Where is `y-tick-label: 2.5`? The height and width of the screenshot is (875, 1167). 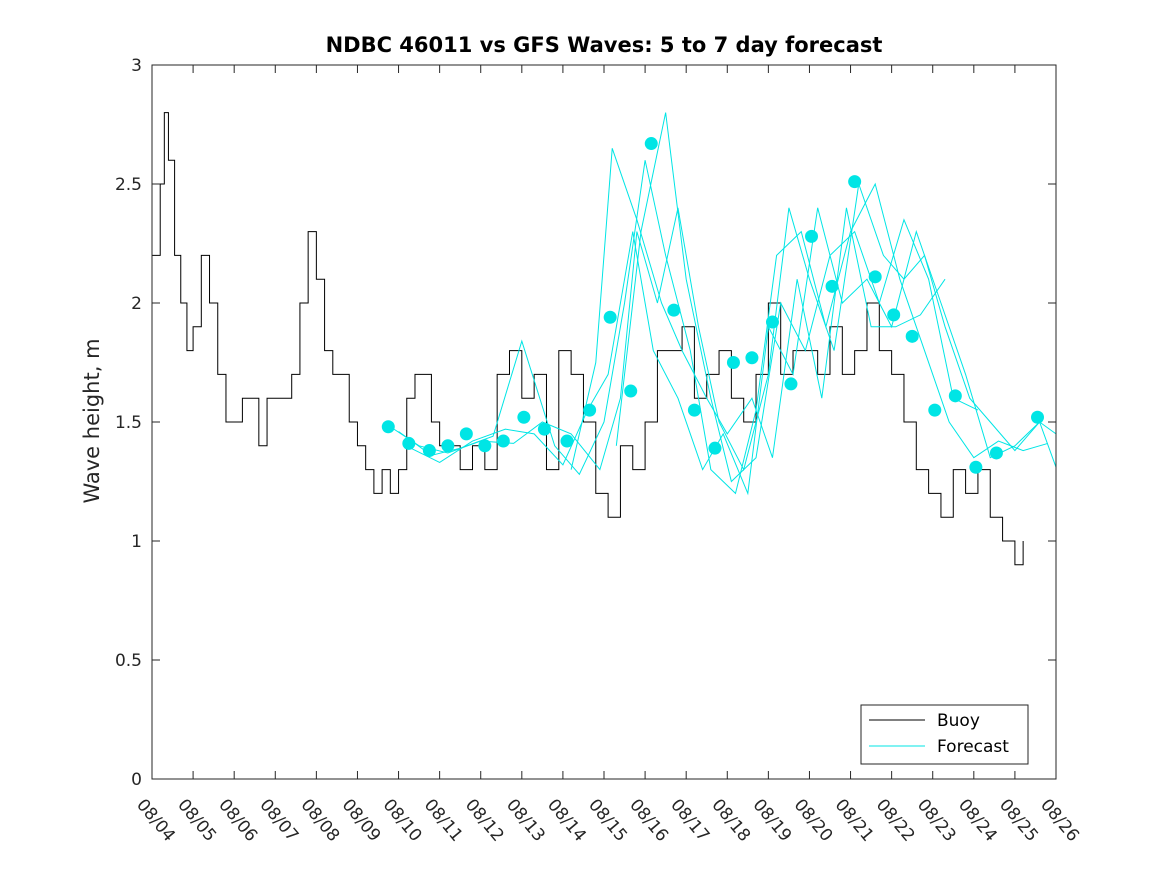 y-tick-label: 2.5 is located at coordinates (128, 185).